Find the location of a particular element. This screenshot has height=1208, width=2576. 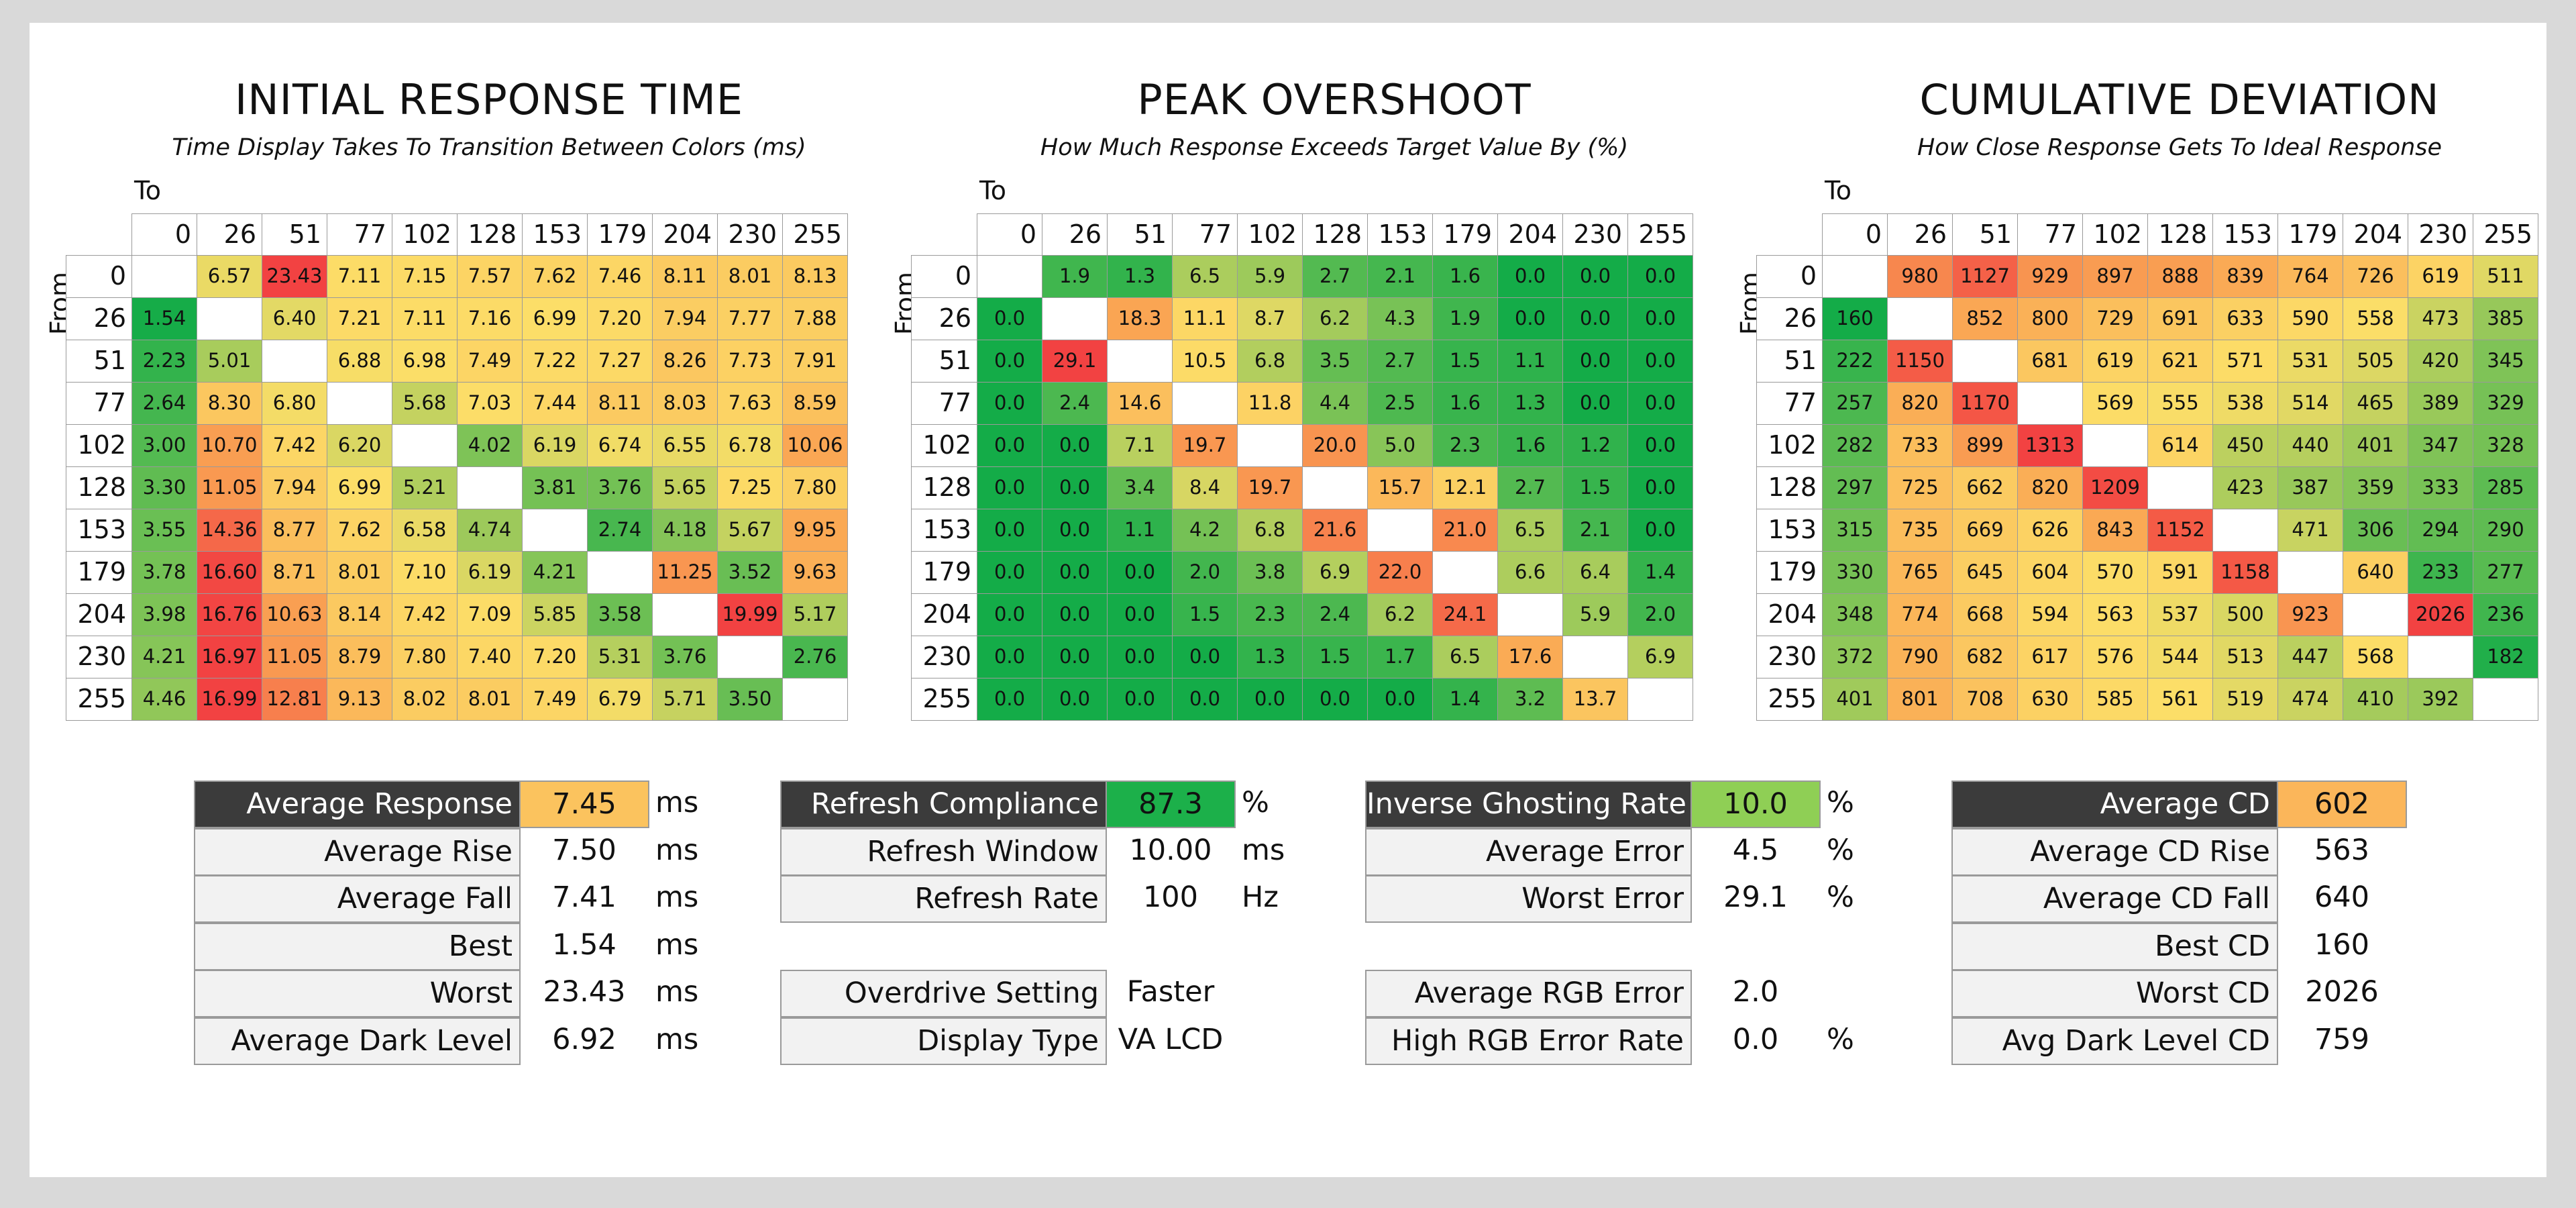

heat-cell: 735 is located at coordinates (1920, 530).